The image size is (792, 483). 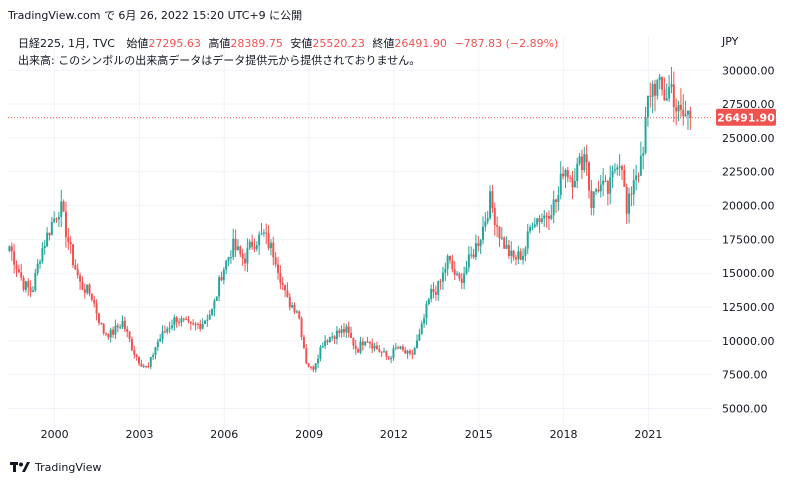 I want to click on y-tick-label: 5000.00, so click(x=745, y=408).